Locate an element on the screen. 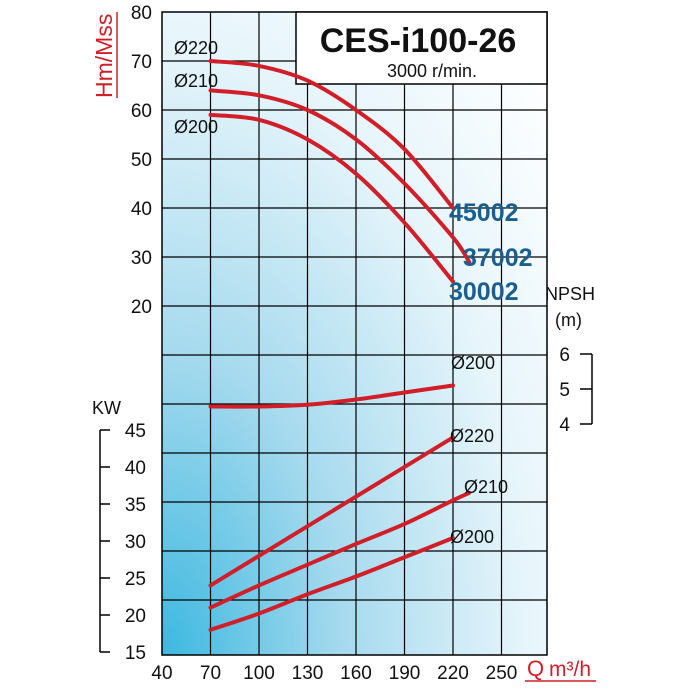 The height and width of the screenshot is (693, 693). npsh-tick-label: 4 is located at coordinates (564, 425).